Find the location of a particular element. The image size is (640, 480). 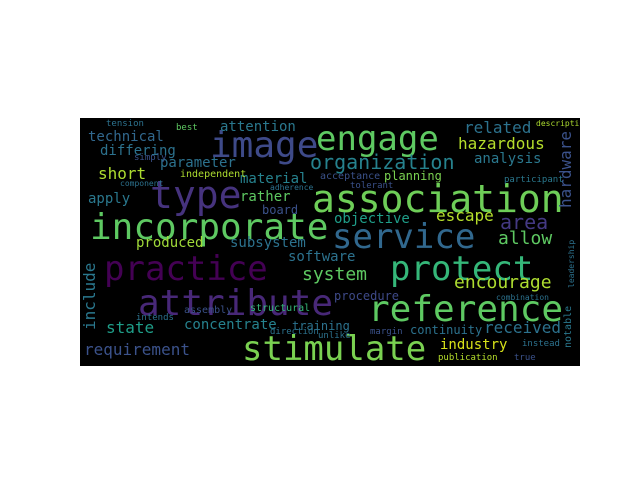

word-tension: tension is located at coordinates (125, 124).